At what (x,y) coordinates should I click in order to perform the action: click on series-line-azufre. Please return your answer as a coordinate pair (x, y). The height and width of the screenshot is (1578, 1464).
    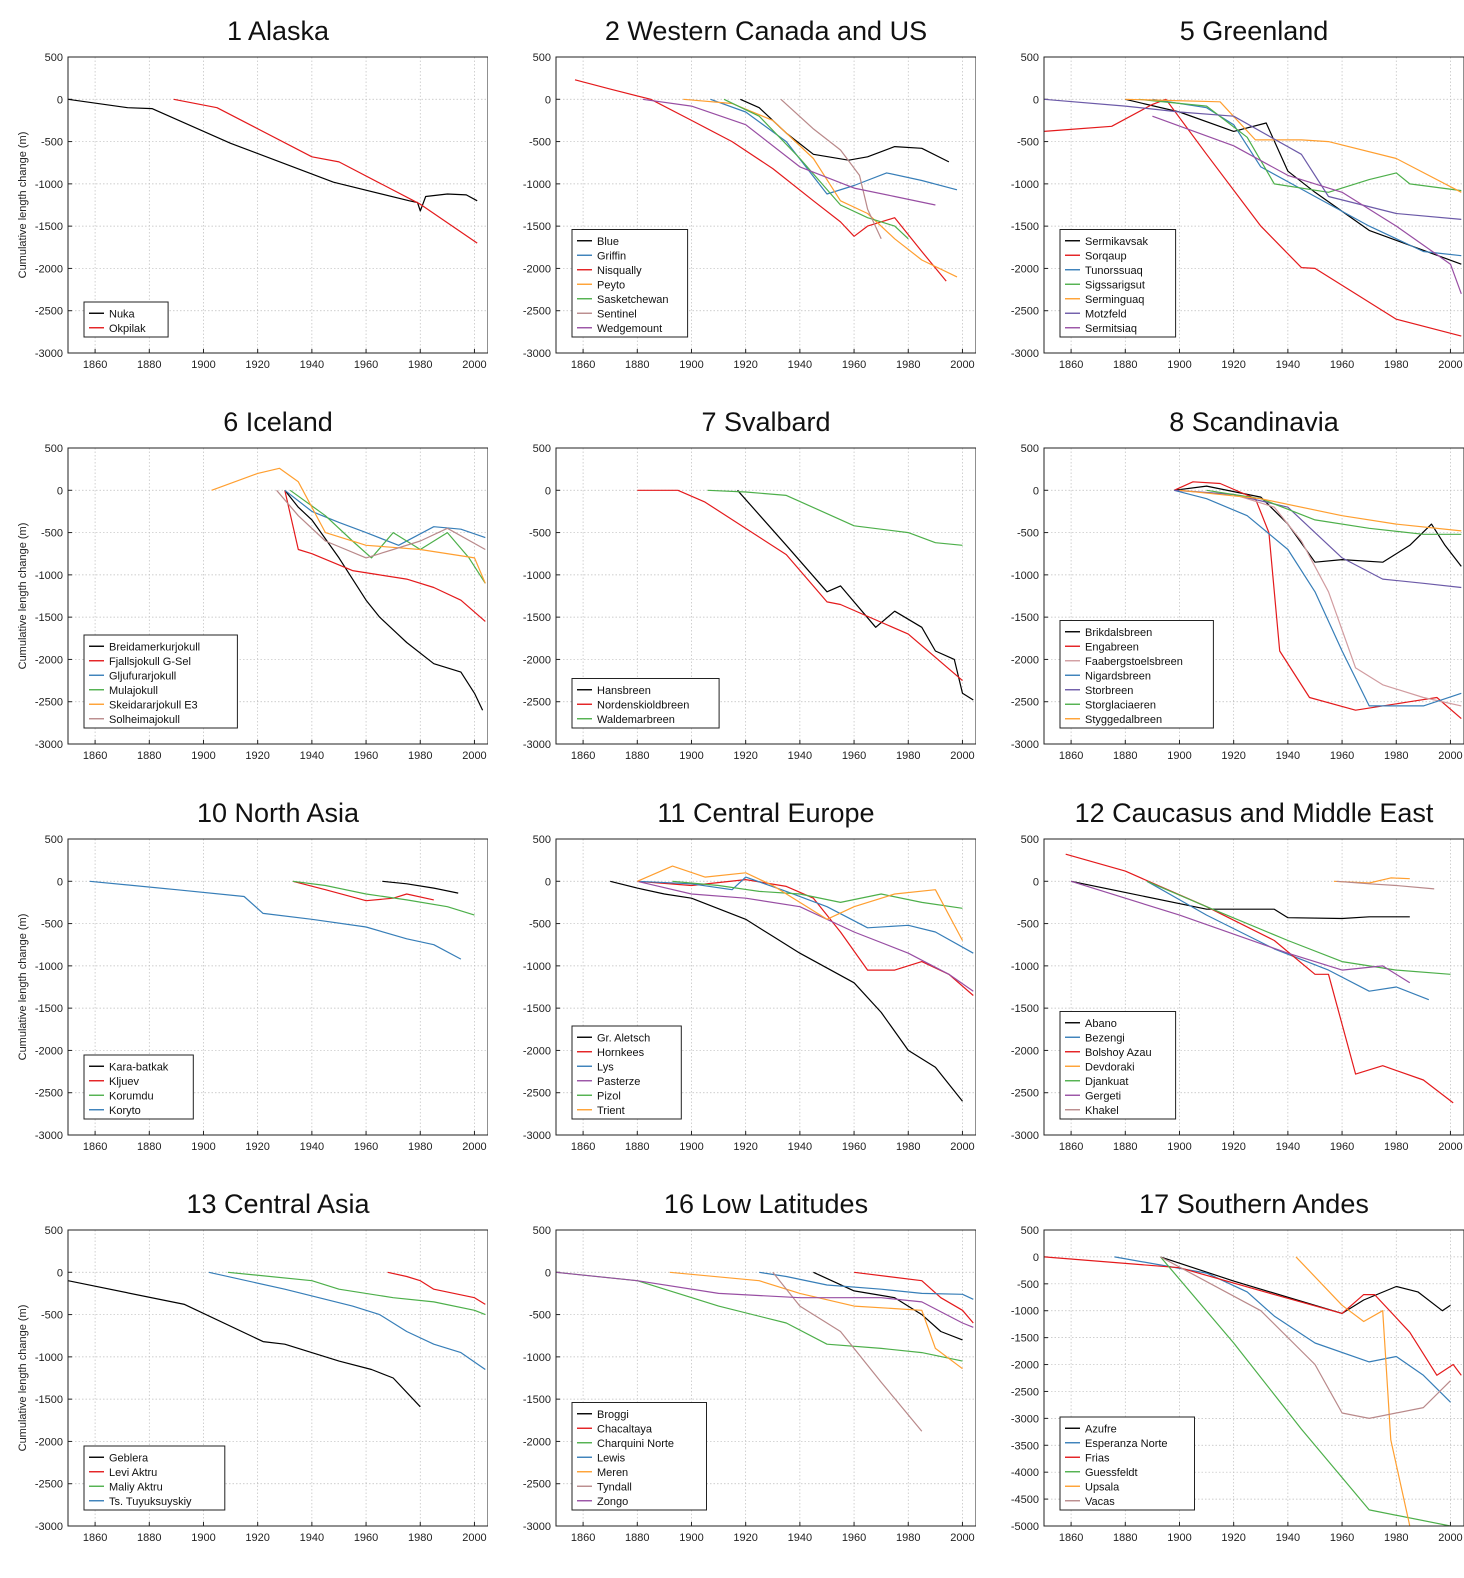
    Looking at the image, I should click on (1305, 1285).